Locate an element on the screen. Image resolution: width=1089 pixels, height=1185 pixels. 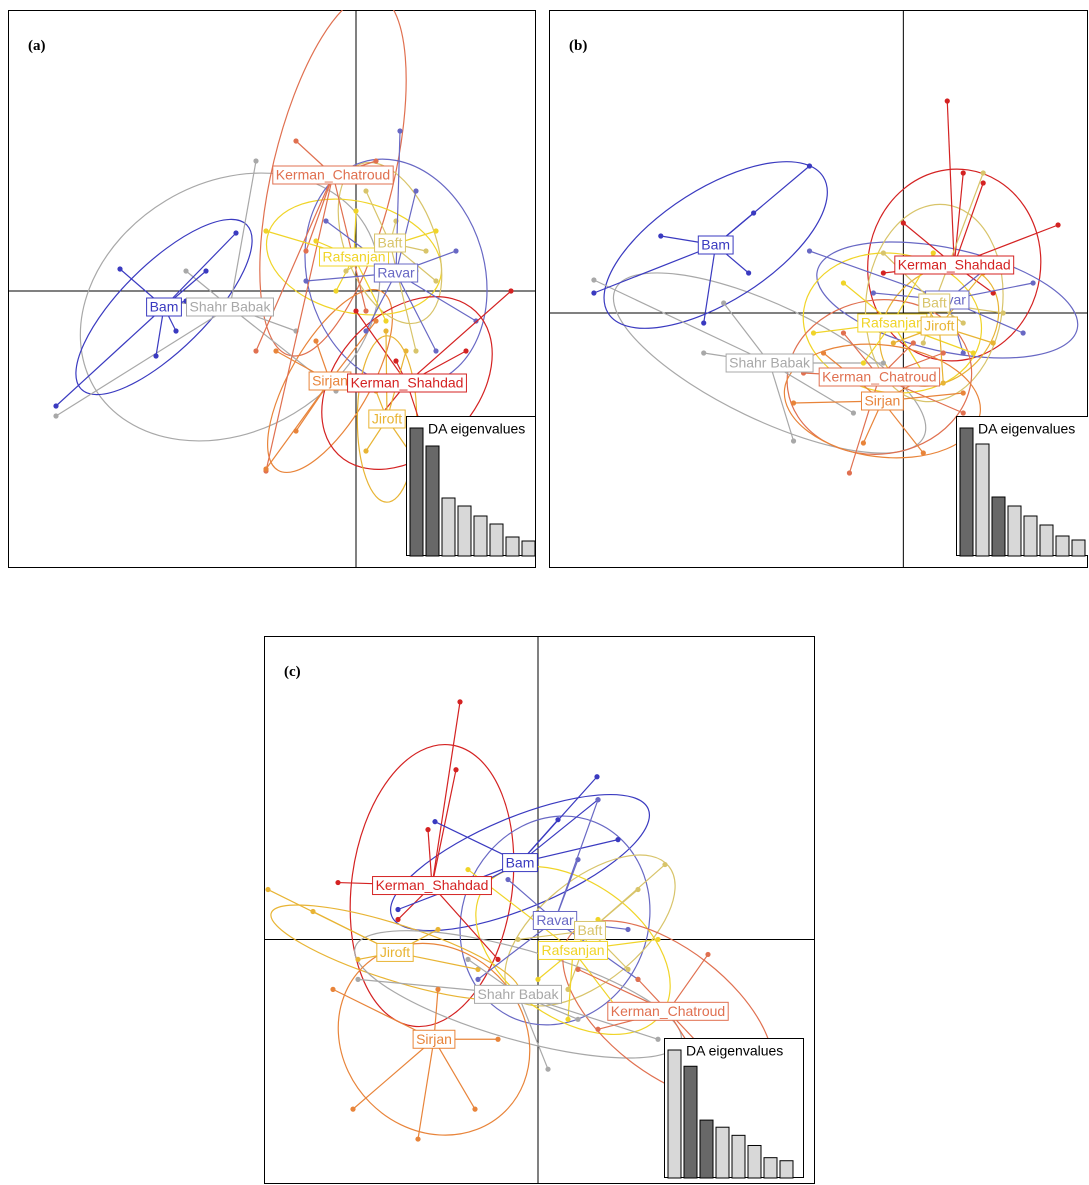
panel-label: (c) is located at coordinates (292, 672).